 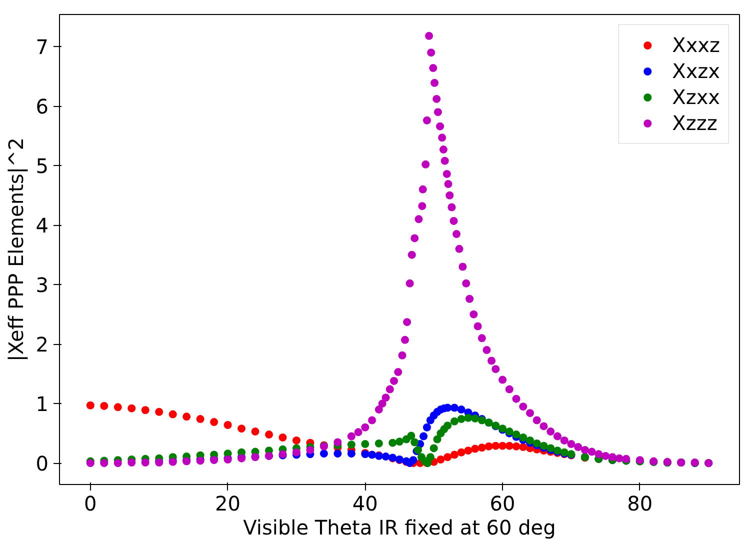 What do you see at coordinates (696, 71) in the screenshot?
I see `legend-label: Xxzx` at bounding box center [696, 71].